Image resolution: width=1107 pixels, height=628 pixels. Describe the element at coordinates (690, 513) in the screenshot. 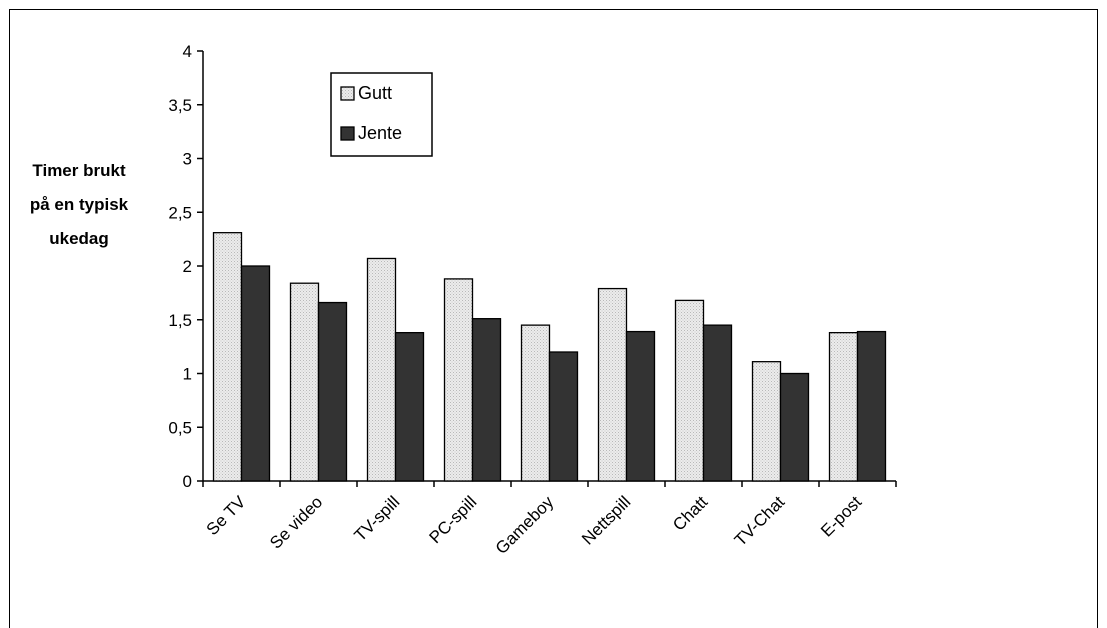

I see `category-label: Chatt` at that location.